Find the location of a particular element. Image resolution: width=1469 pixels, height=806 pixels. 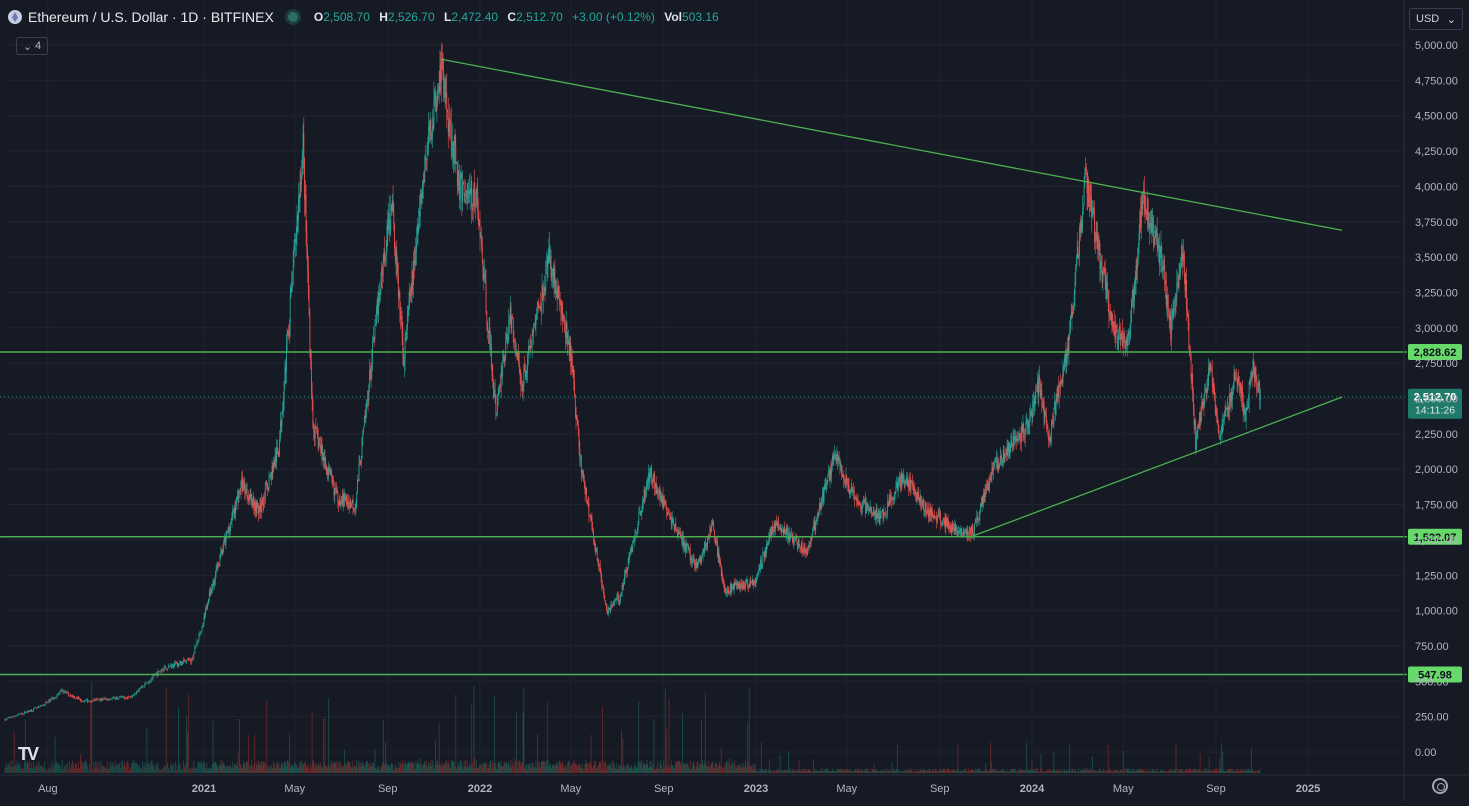

symbol-title: Ethereum / U.S. Dollar · 1D · BITFINEX is located at coordinates (151, 17).